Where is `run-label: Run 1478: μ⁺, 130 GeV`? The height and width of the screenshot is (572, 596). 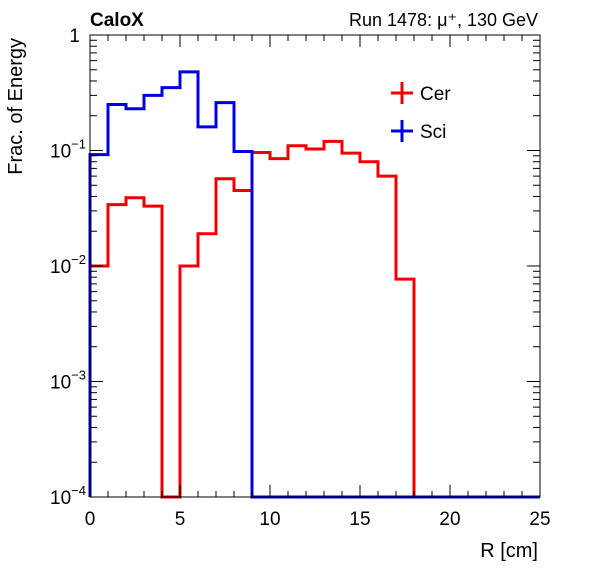 run-label: Run 1478: μ⁺, 130 GeV is located at coordinates (443, 20).